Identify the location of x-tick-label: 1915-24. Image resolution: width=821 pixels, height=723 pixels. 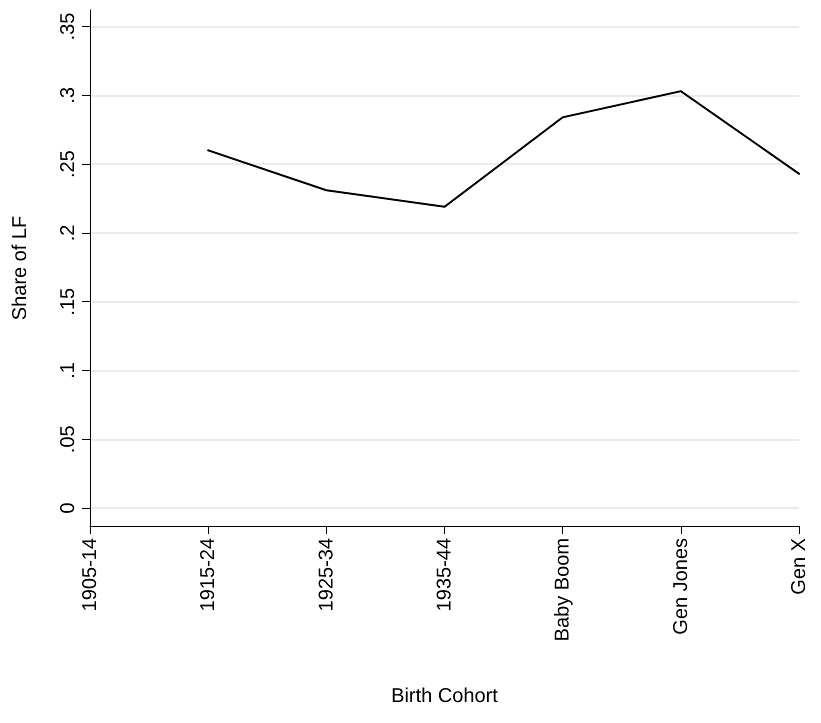
(208, 575).